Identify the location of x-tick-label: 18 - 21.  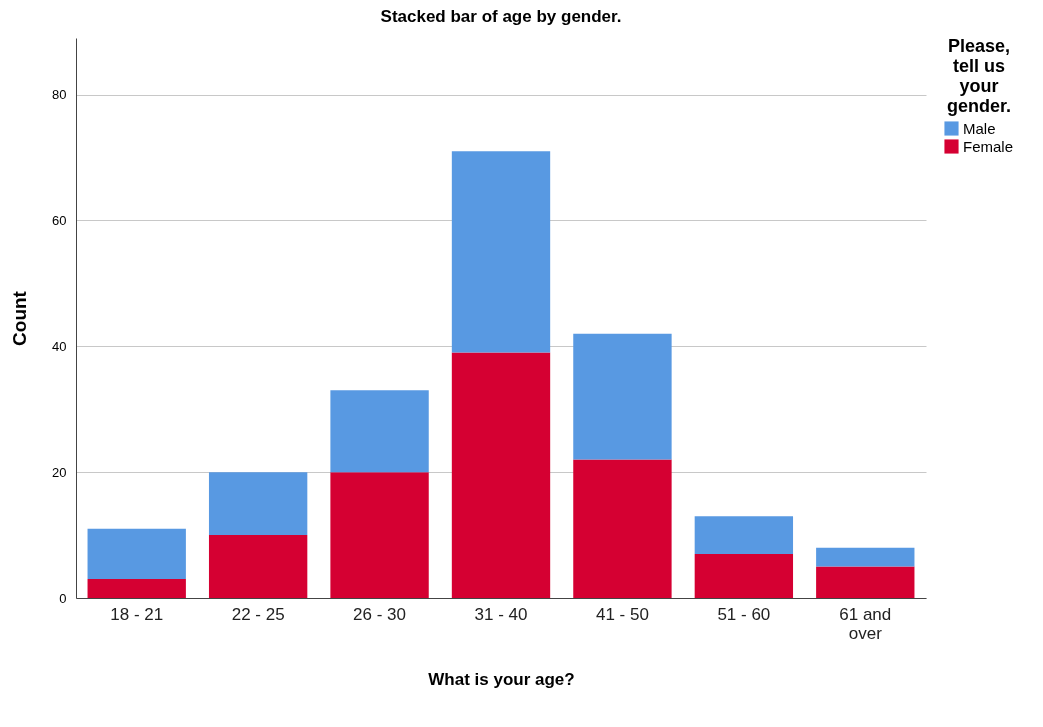
(137, 614).